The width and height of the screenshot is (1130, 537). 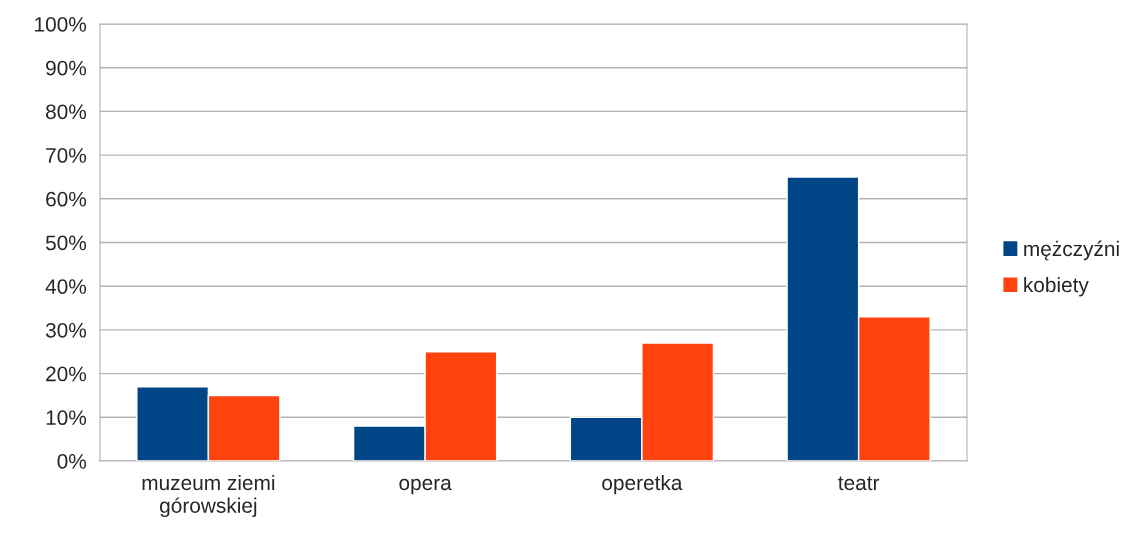 What do you see at coordinates (642, 484) in the screenshot?
I see `x-tick-label: operetka` at bounding box center [642, 484].